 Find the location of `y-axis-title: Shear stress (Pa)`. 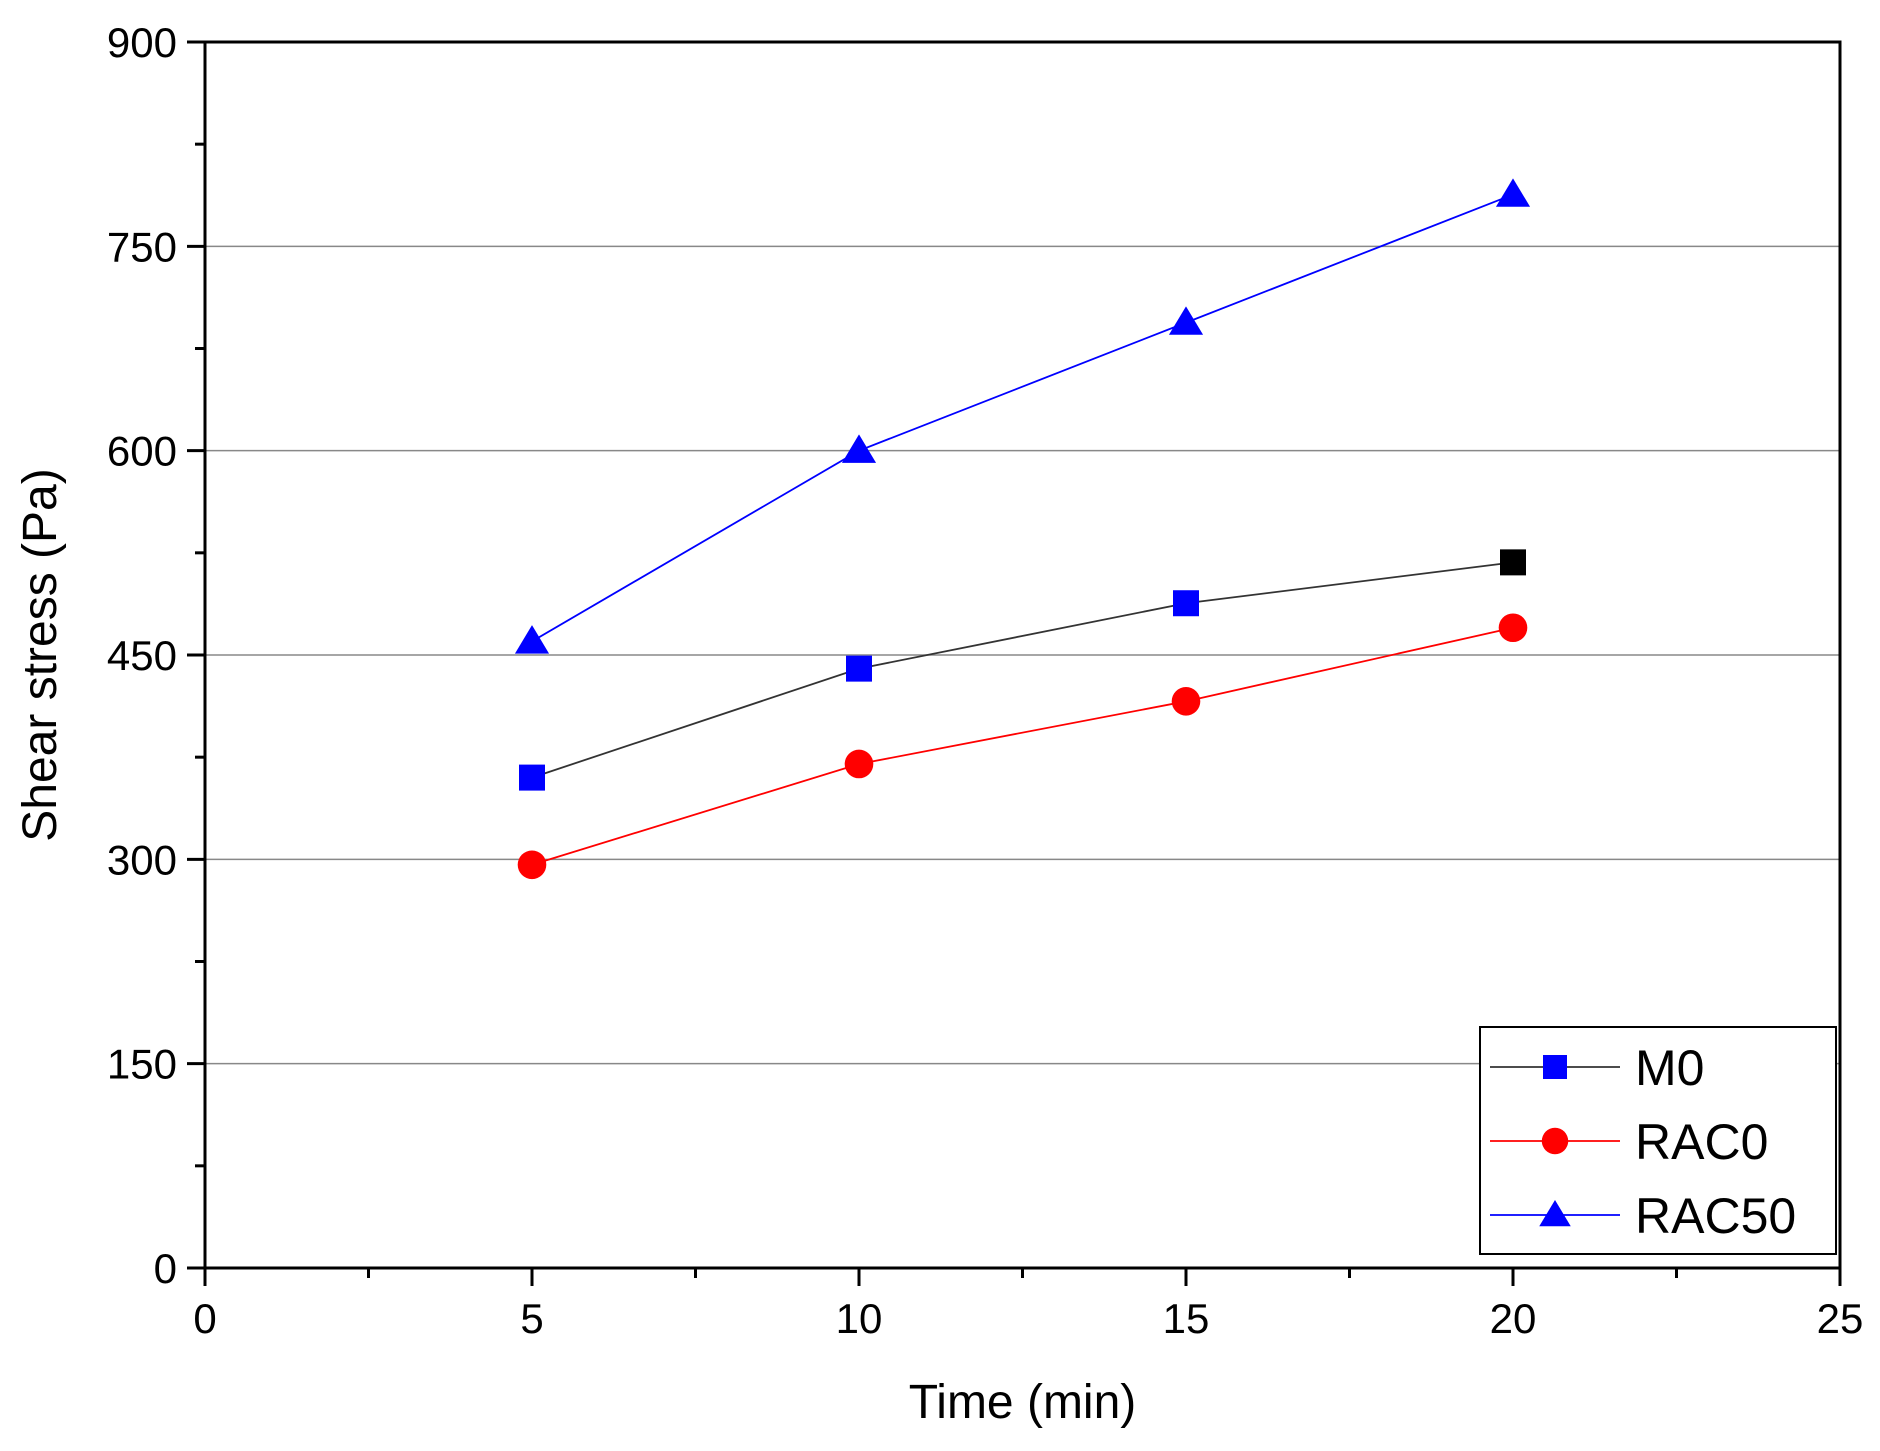

y-axis-title: Shear stress (Pa) is located at coordinates (40, 654).